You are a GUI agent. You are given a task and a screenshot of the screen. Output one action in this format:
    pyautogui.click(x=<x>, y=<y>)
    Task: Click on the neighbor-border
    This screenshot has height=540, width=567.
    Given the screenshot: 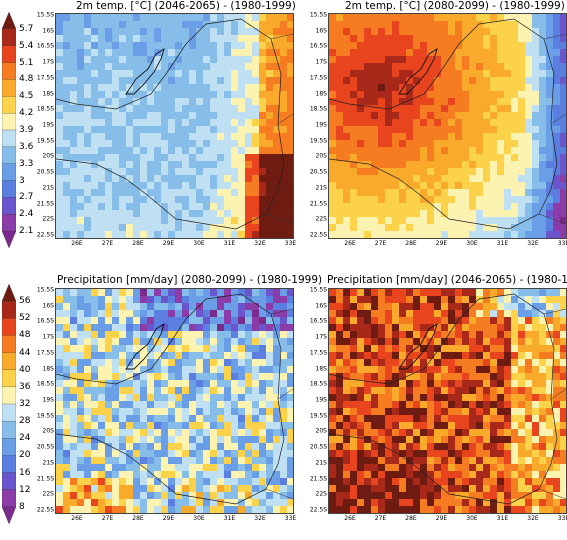 What is the action you would take?
    pyautogui.click(x=552, y=404)
    